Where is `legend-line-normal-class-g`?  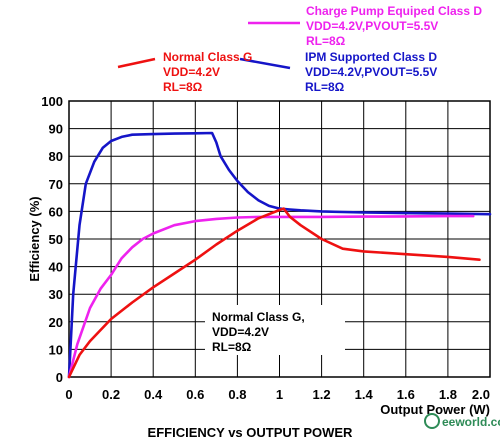 legend-line-normal-class-g is located at coordinates (136, 63).